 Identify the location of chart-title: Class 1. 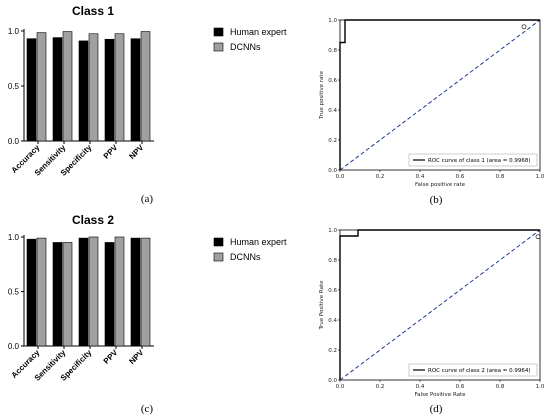
(93, 11).